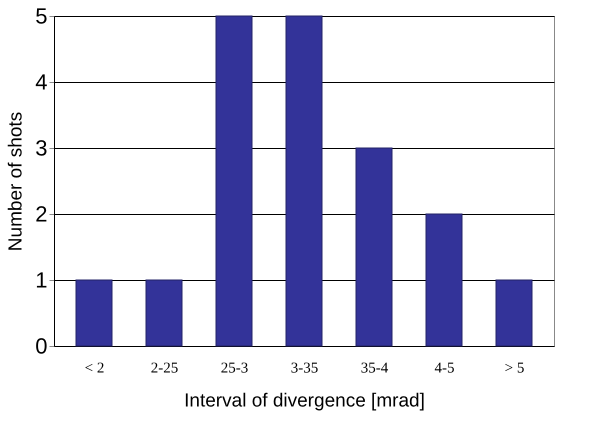 Image resolution: width=608 pixels, height=434 pixels. I want to click on y-tick-label: 4, so click(41, 82).